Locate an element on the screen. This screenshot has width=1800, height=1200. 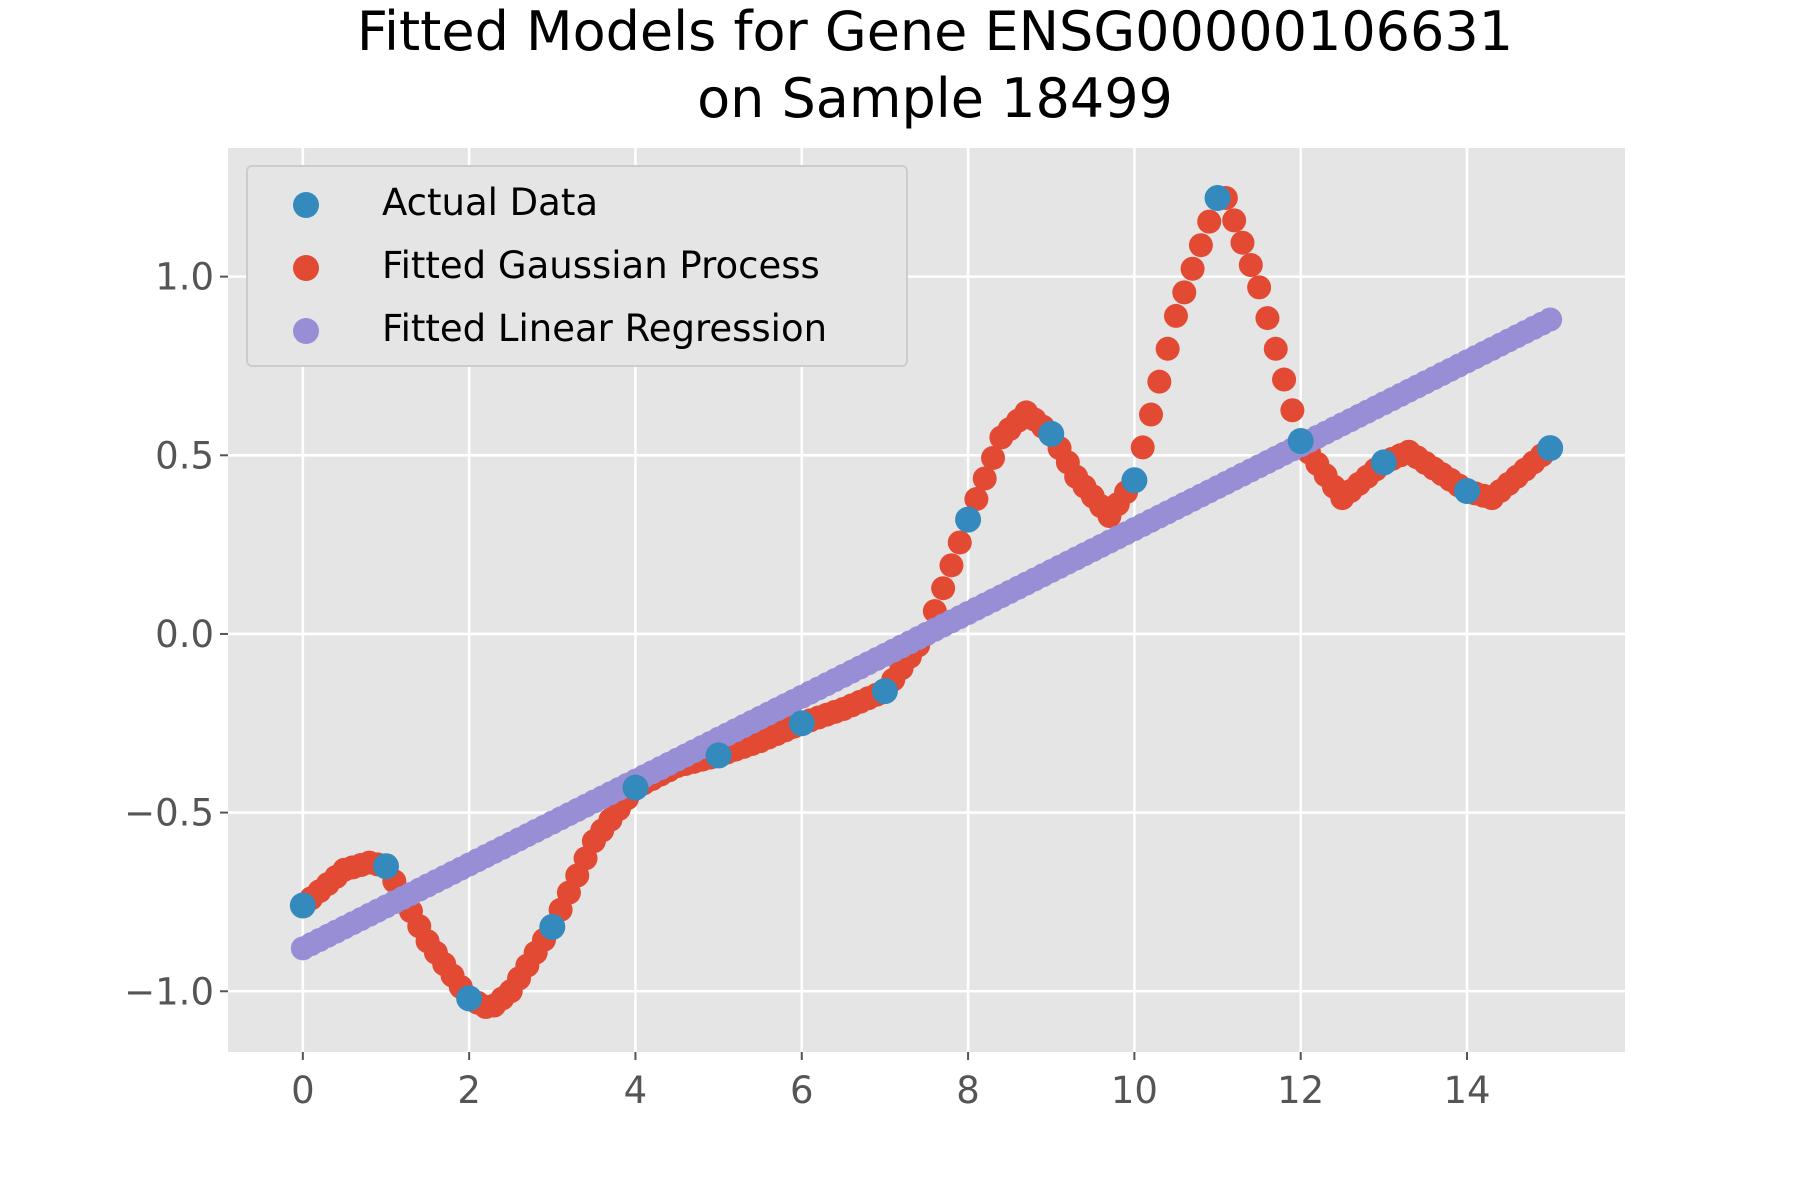
x-tick-label: 12 is located at coordinates (1300, 1090).